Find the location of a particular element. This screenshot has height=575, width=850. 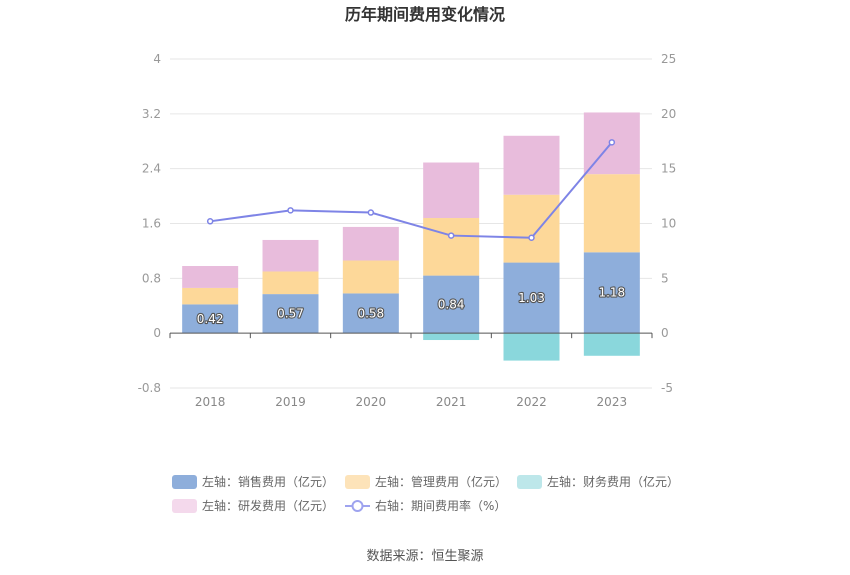

right-tick-label: 25 is located at coordinates (668, 59).